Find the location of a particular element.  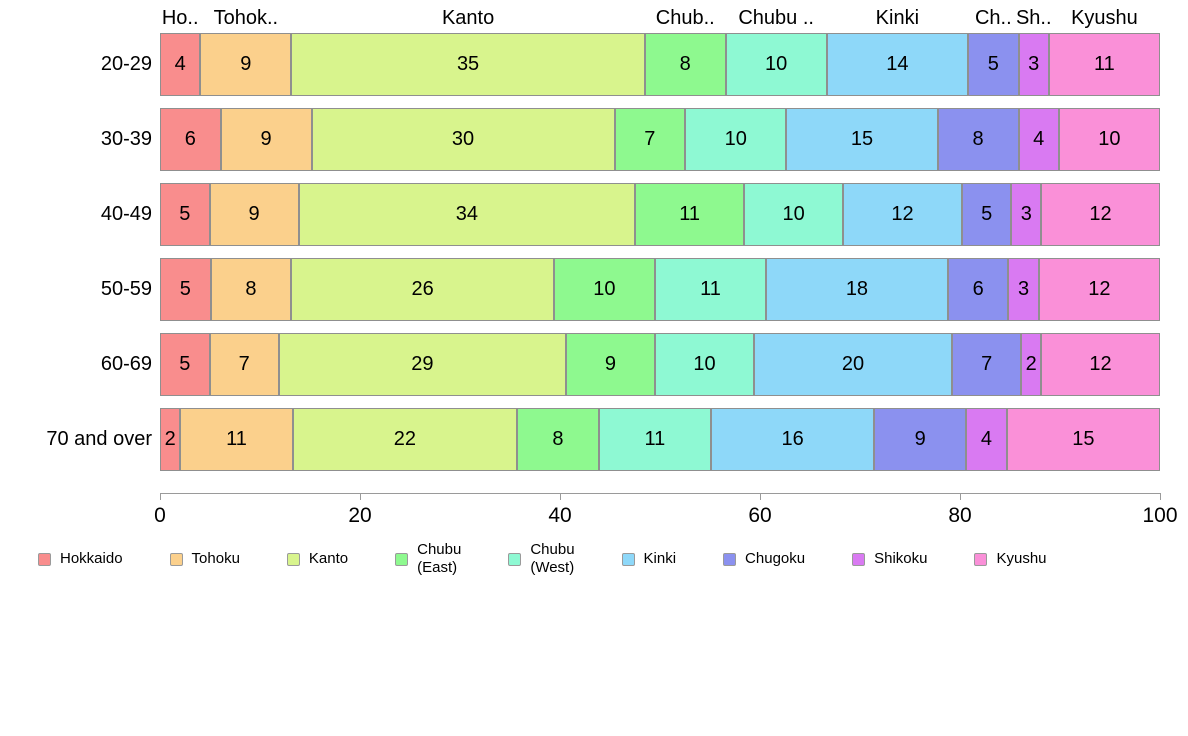

legend-label: Chugoku is located at coordinates (775, 558).